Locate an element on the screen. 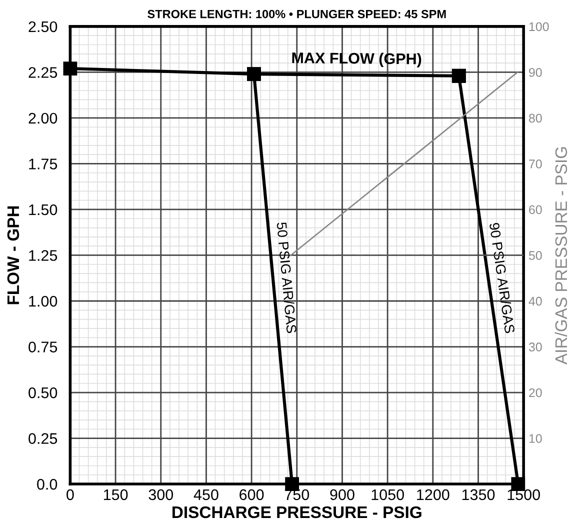 The width and height of the screenshot is (585, 529). x-tick-label: 450 is located at coordinates (206, 494).